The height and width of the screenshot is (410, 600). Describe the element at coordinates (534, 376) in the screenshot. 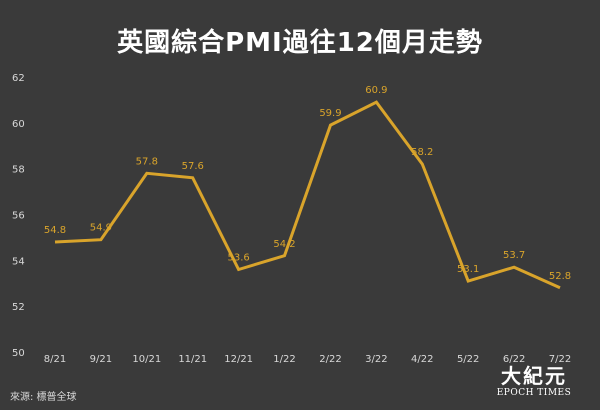

I see `logo-cjk-text: 大紀元` at that location.